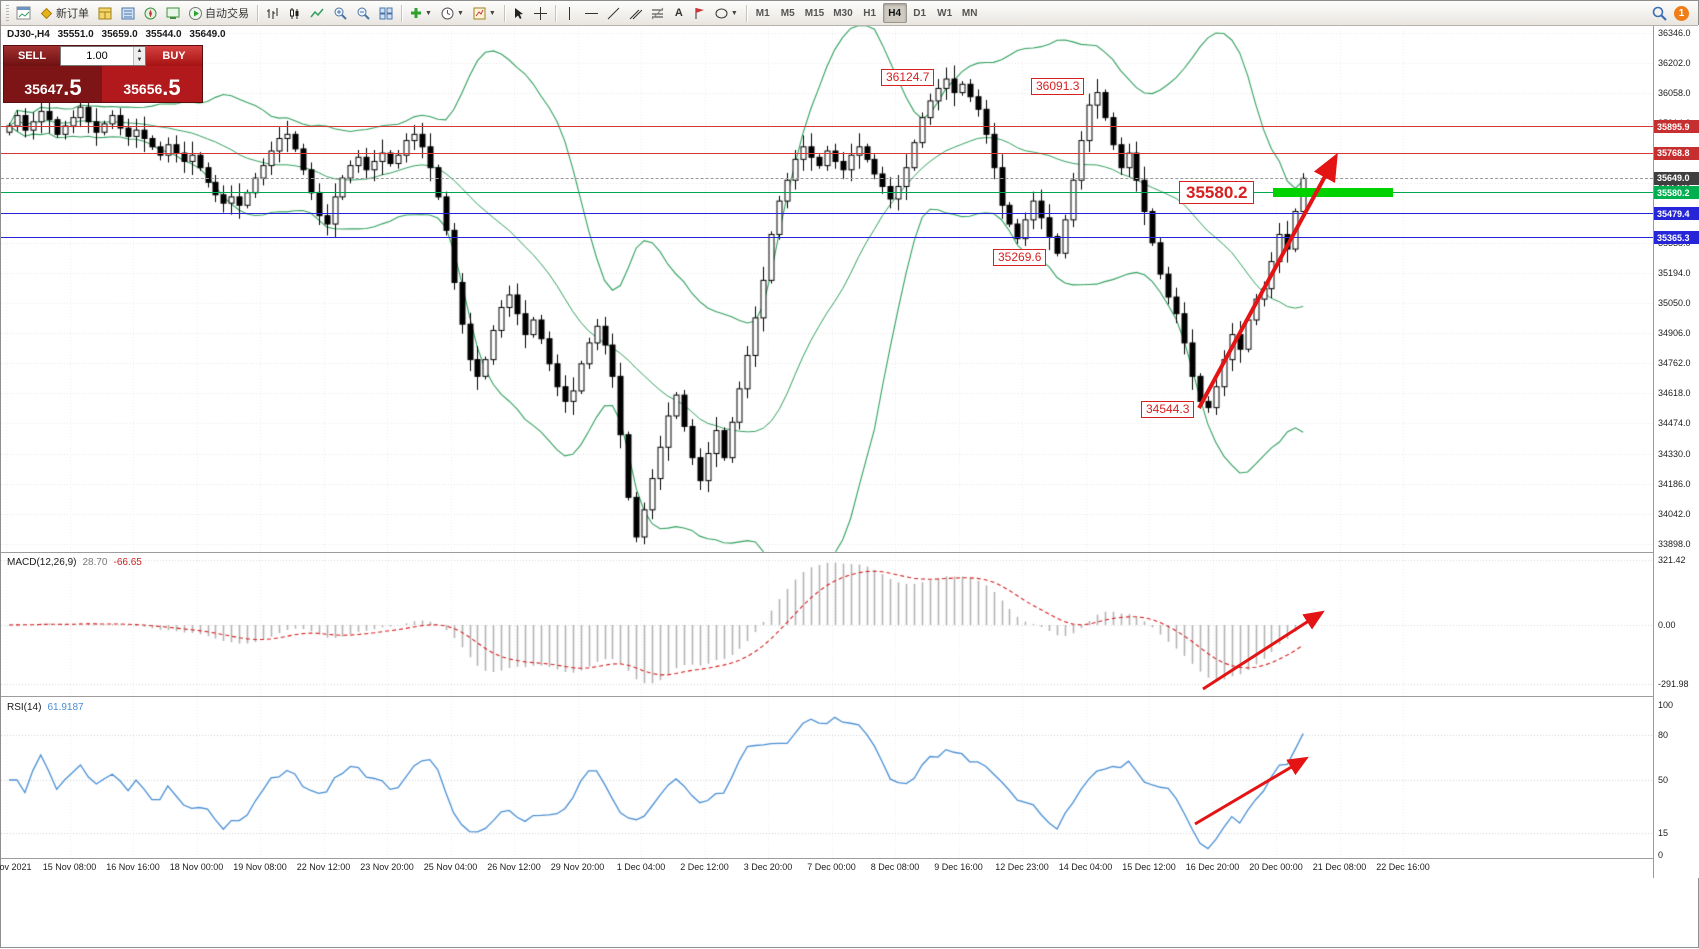  What do you see at coordinates (726, 13) in the screenshot?
I see `shapes-tool-button: ▼` at bounding box center [726, 13].